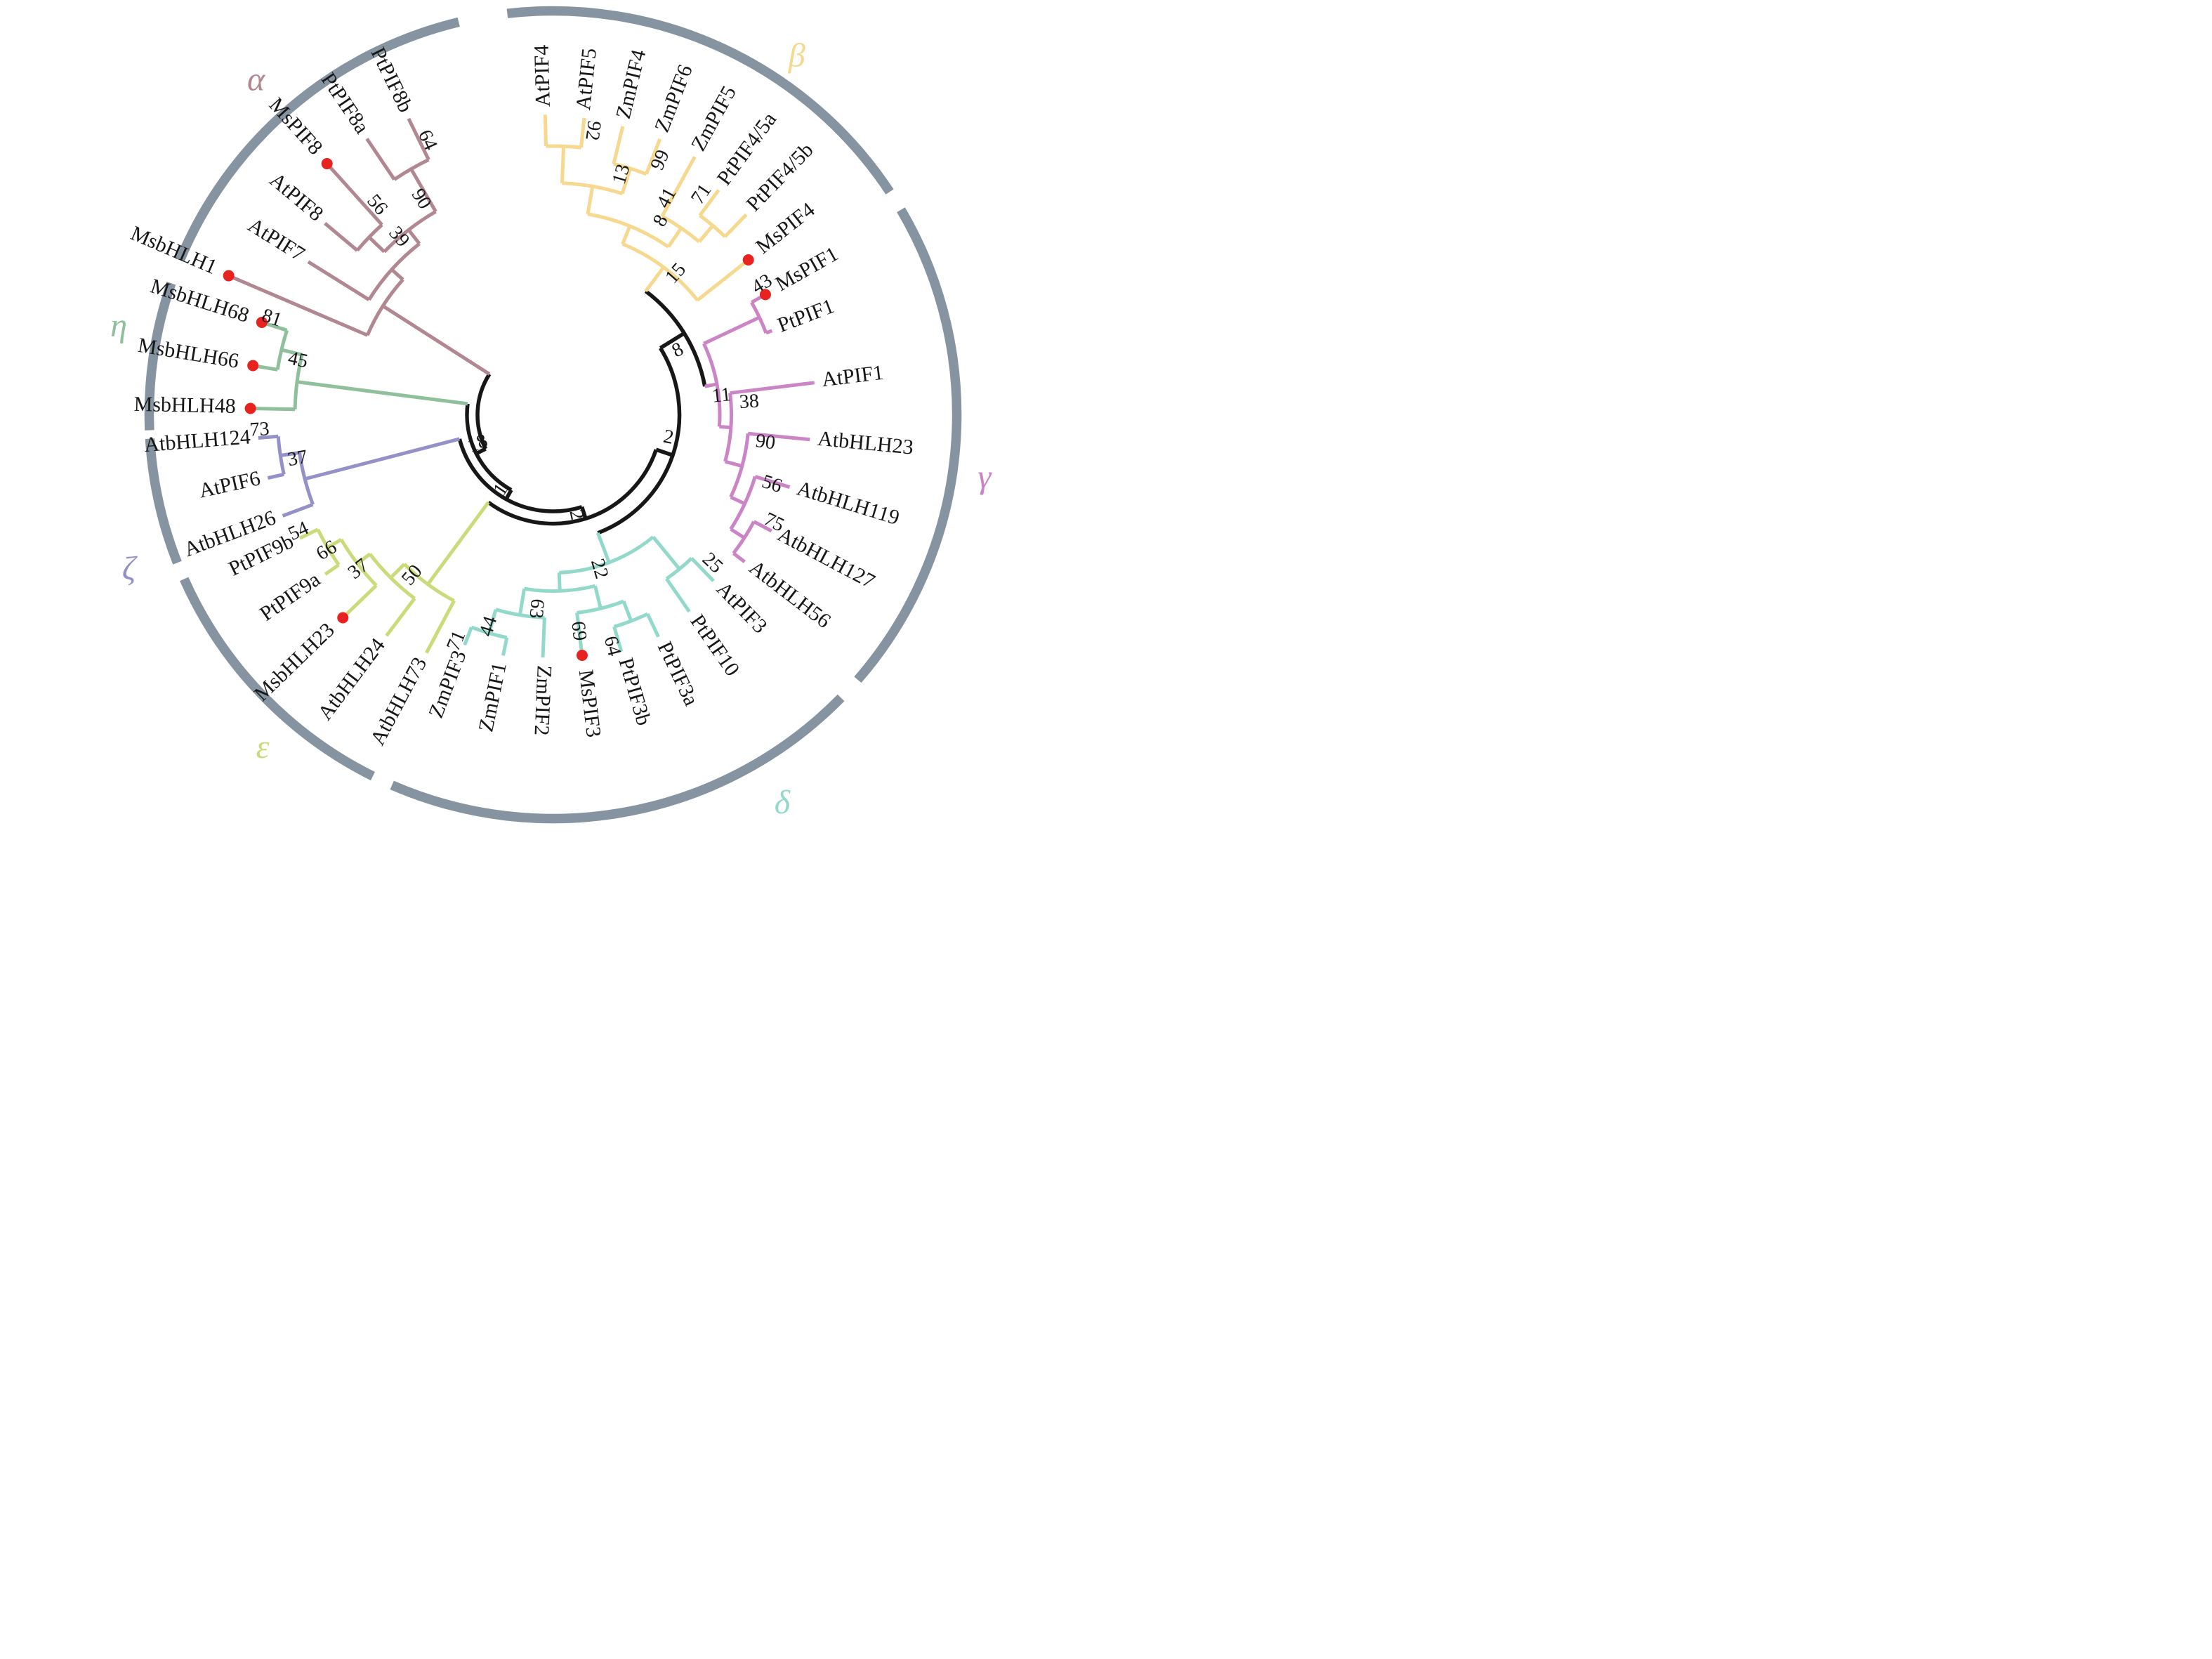 Image resolution: width=2212 pixels, height=1659 pixels. Describe the element at coordinates (160, 356) in the screenshot. I see `clade-ring-segment-eta` at that location.